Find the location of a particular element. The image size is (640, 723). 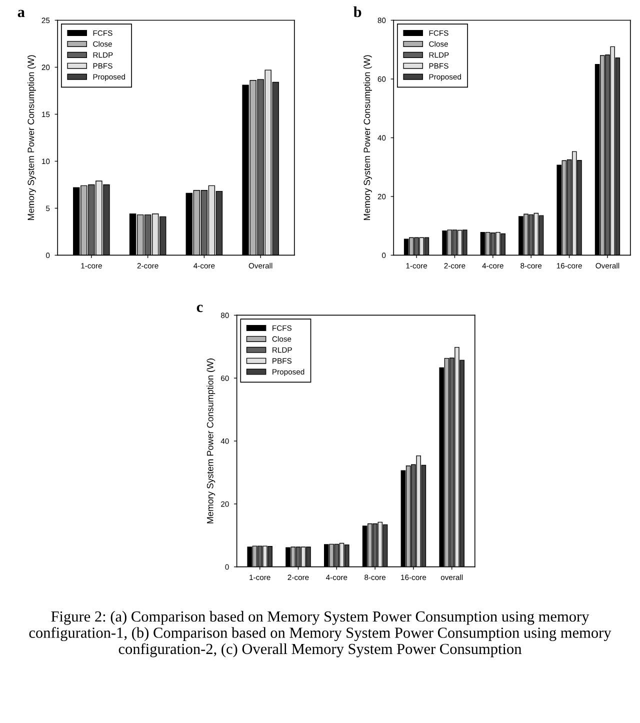

chart-title: a is located at coordinates (21, 14).